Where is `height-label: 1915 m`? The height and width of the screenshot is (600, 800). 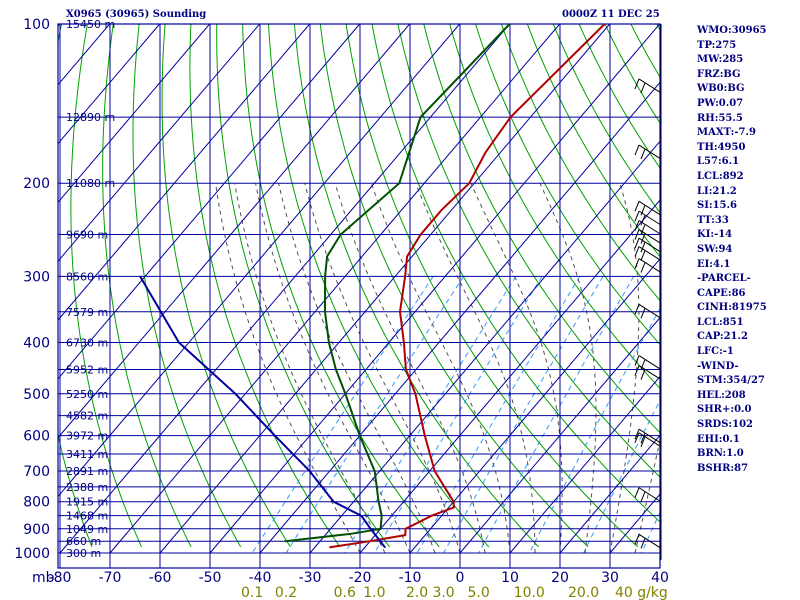 height-label: 1915 m is located at coordinates (87, 502).